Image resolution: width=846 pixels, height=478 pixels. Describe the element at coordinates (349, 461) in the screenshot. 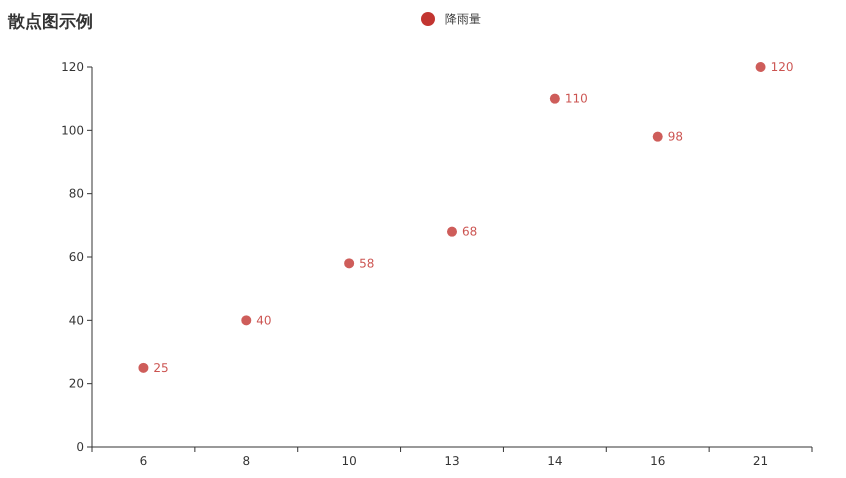

I see `x-tick-label: 10` at that location.